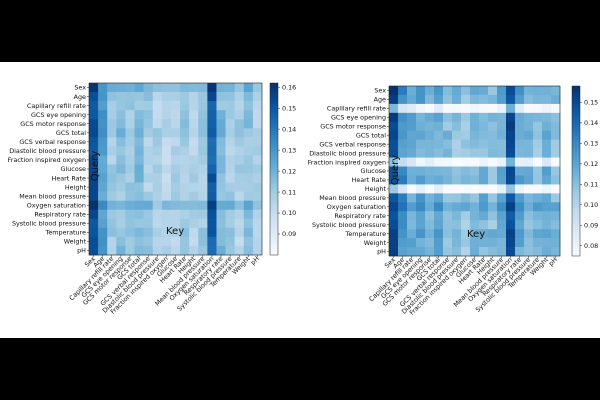 Image resolution: width=600 pixels, height=400 pixels. What do you see at coordinates (591, 123) in the screenshot?
I see `colorbar-tick-label: 0.14` at bounding box center [591, 123].